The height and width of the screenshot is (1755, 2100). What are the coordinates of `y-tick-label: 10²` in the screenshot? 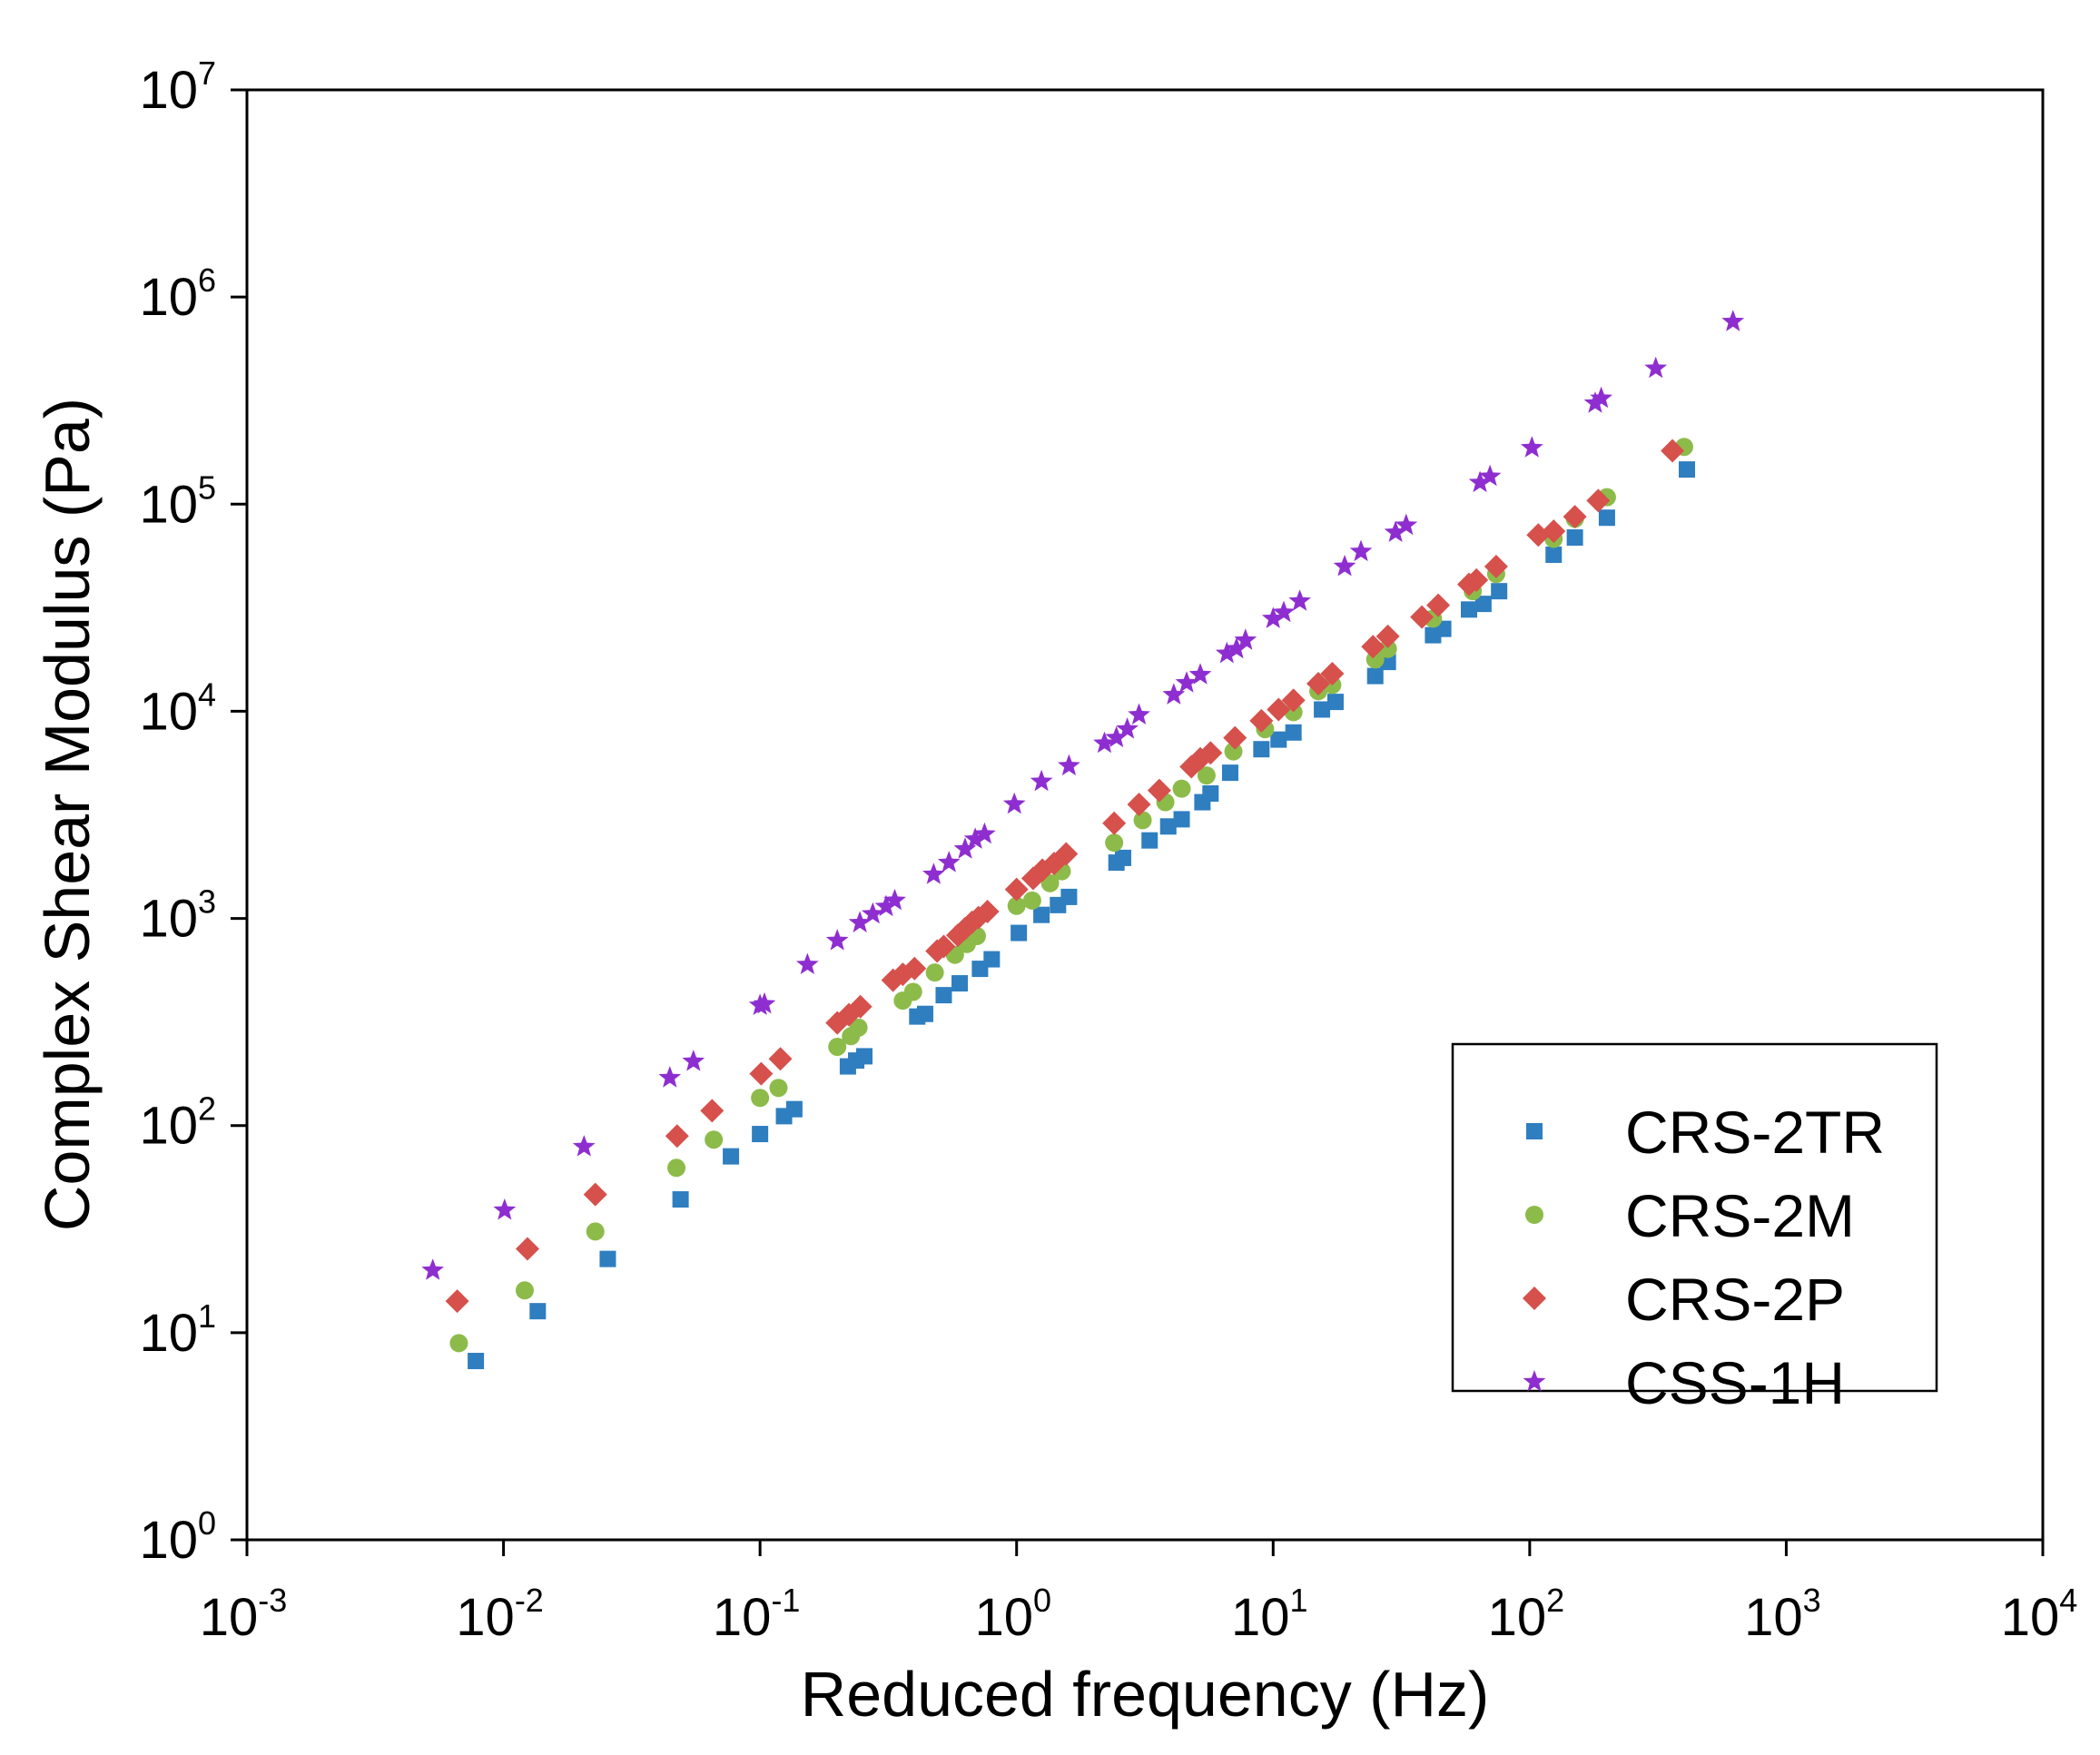 It's located at (177, 1123).